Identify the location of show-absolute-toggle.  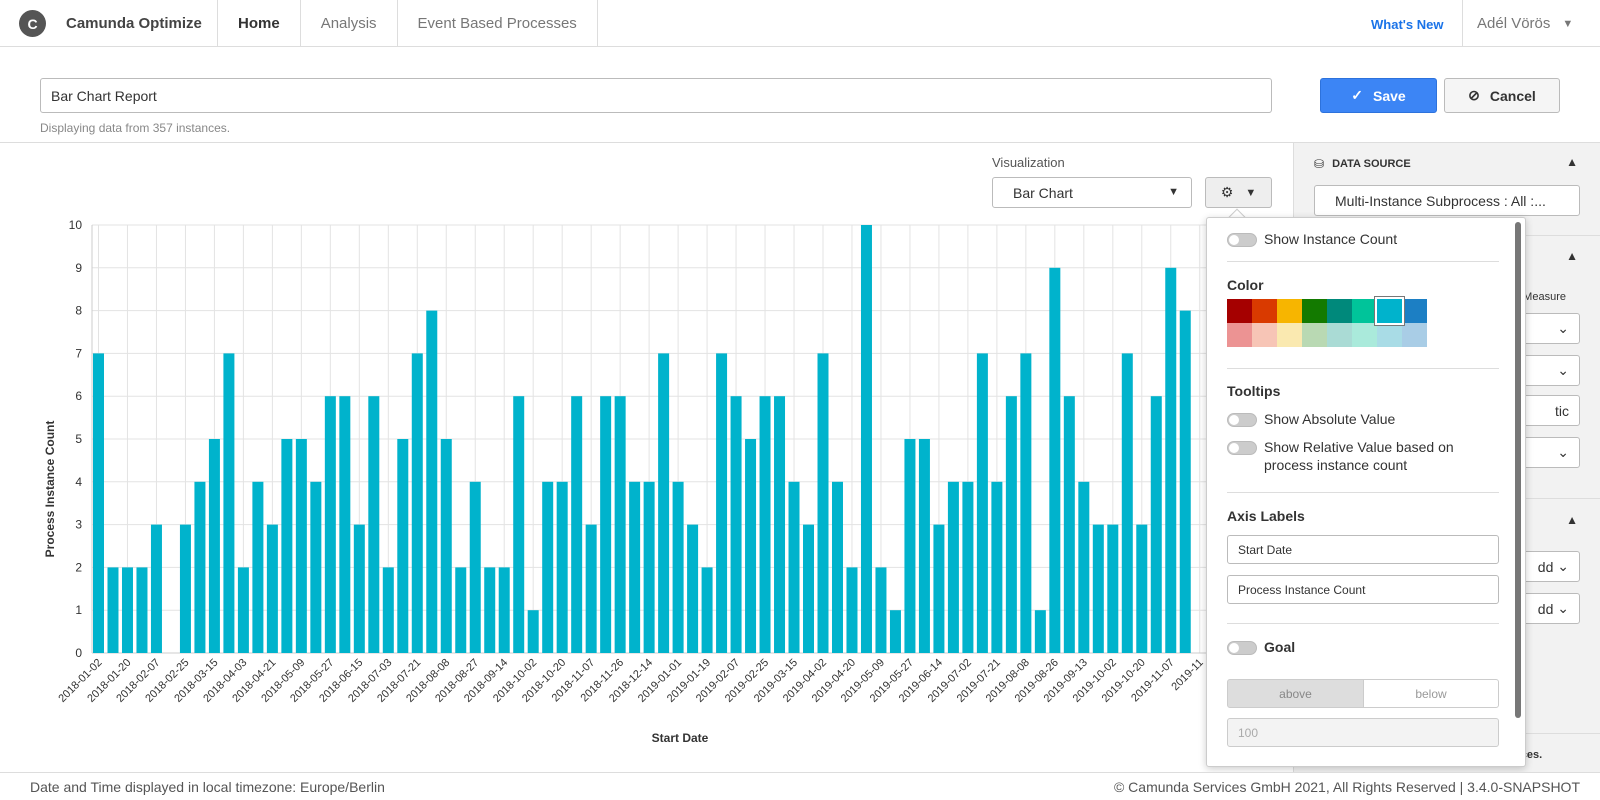
(1242, 420).